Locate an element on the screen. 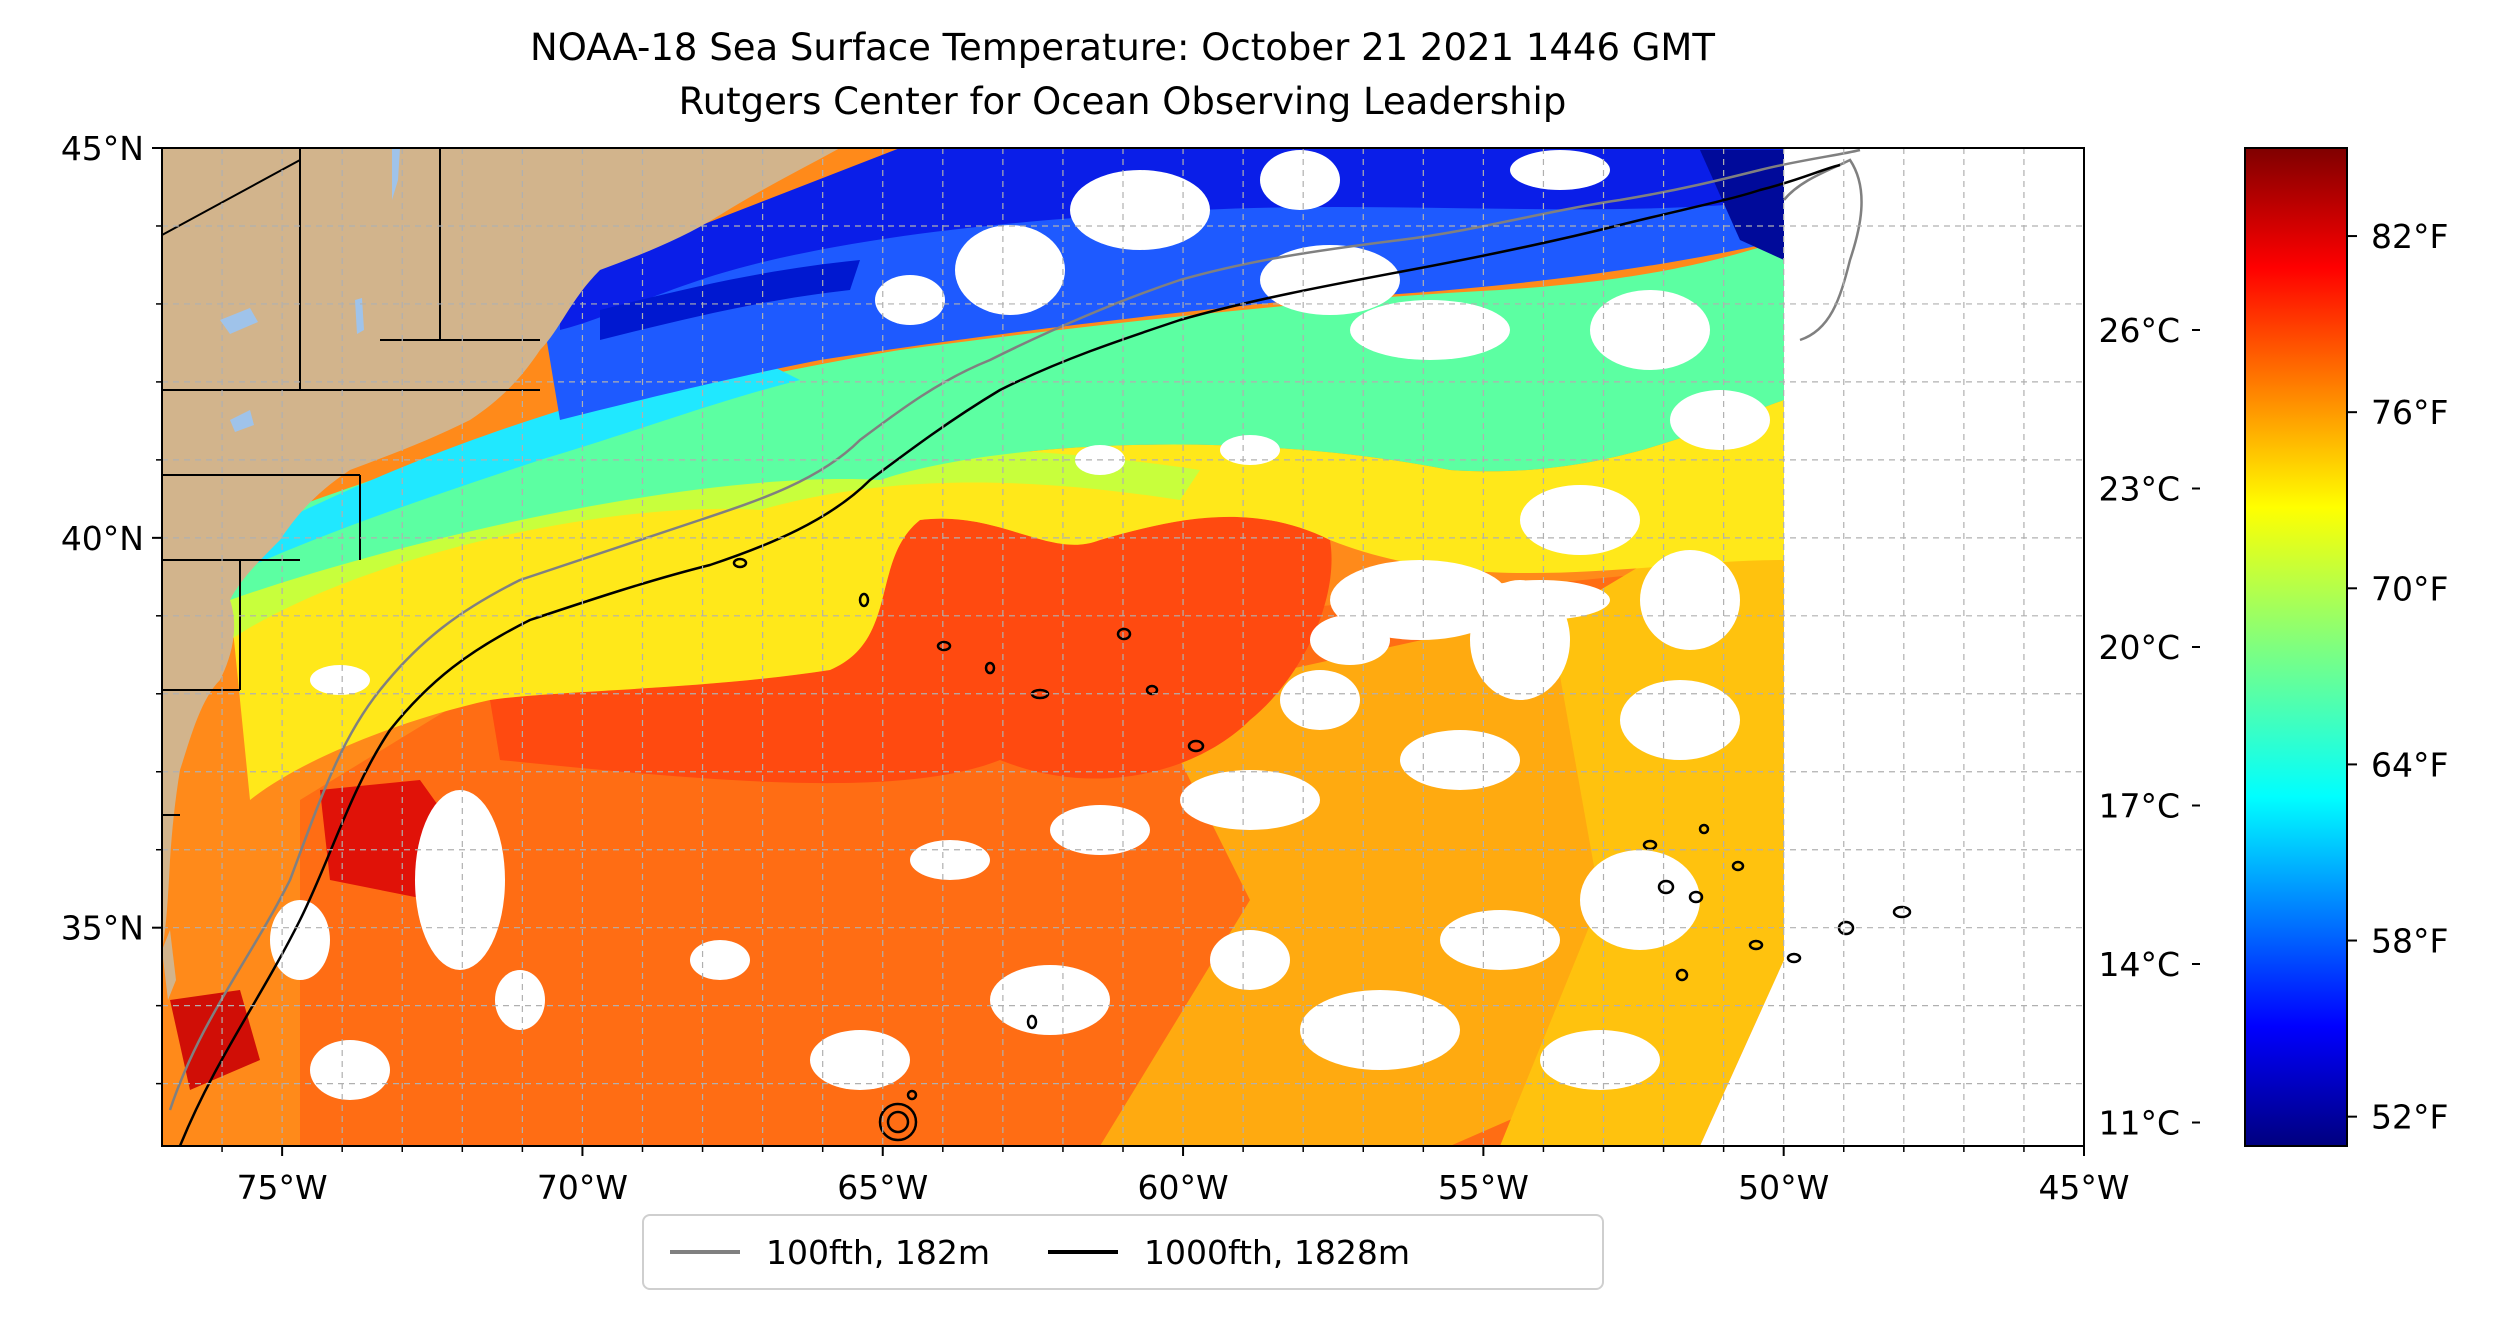 This screenshot has width=2502, height=1318. legend-line-black is located at coordinates (1083, 1252).